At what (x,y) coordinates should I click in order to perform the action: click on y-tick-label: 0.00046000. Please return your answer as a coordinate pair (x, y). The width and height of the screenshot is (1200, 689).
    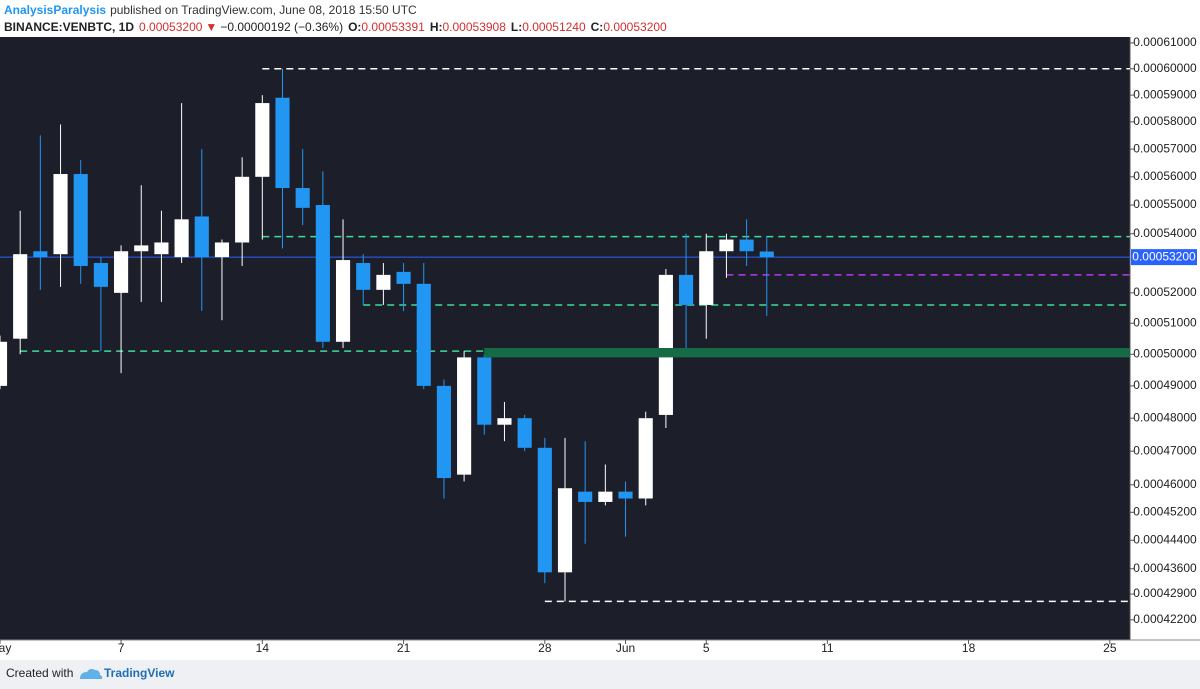
    Looking at the image, I should click on (1165, 484).